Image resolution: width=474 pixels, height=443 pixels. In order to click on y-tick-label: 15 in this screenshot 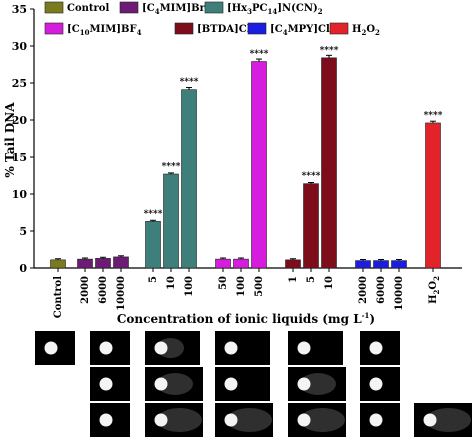, I will do `click(19, 157)`.